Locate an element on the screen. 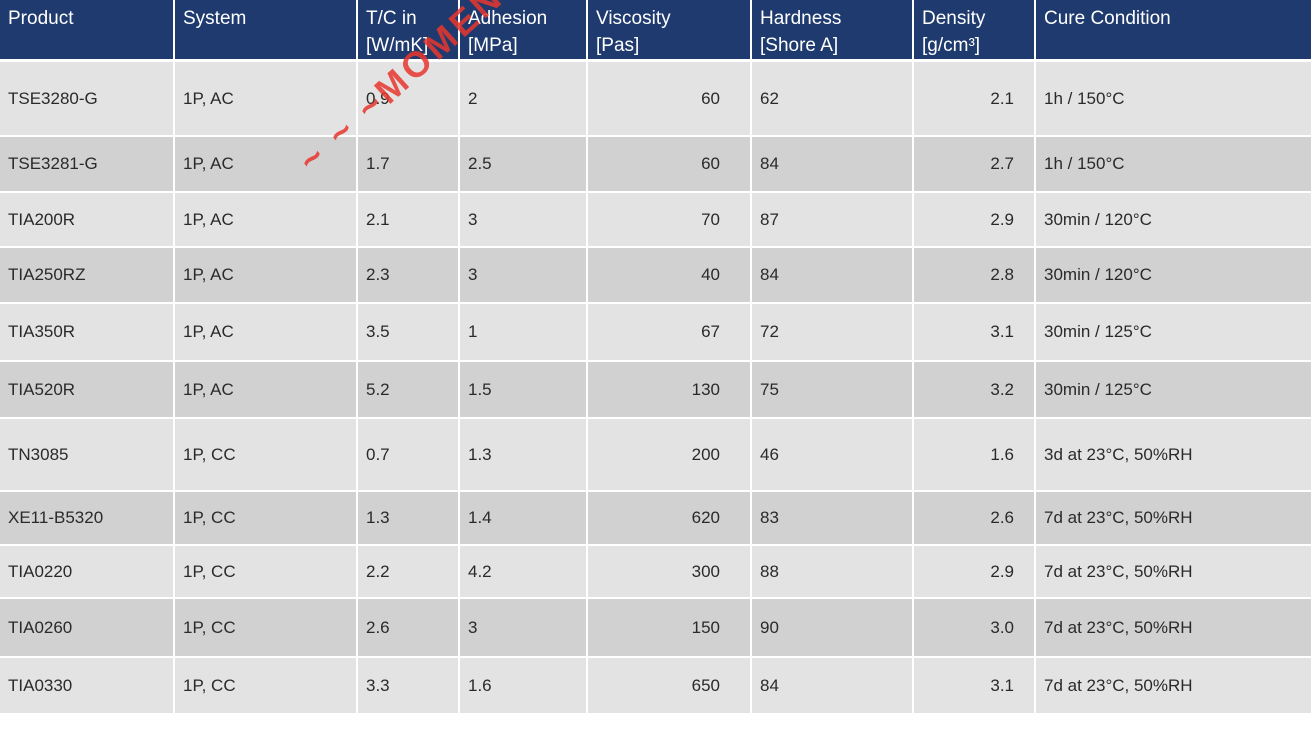  column-header-unit: [MPa] is located at coordinates (493, 45).